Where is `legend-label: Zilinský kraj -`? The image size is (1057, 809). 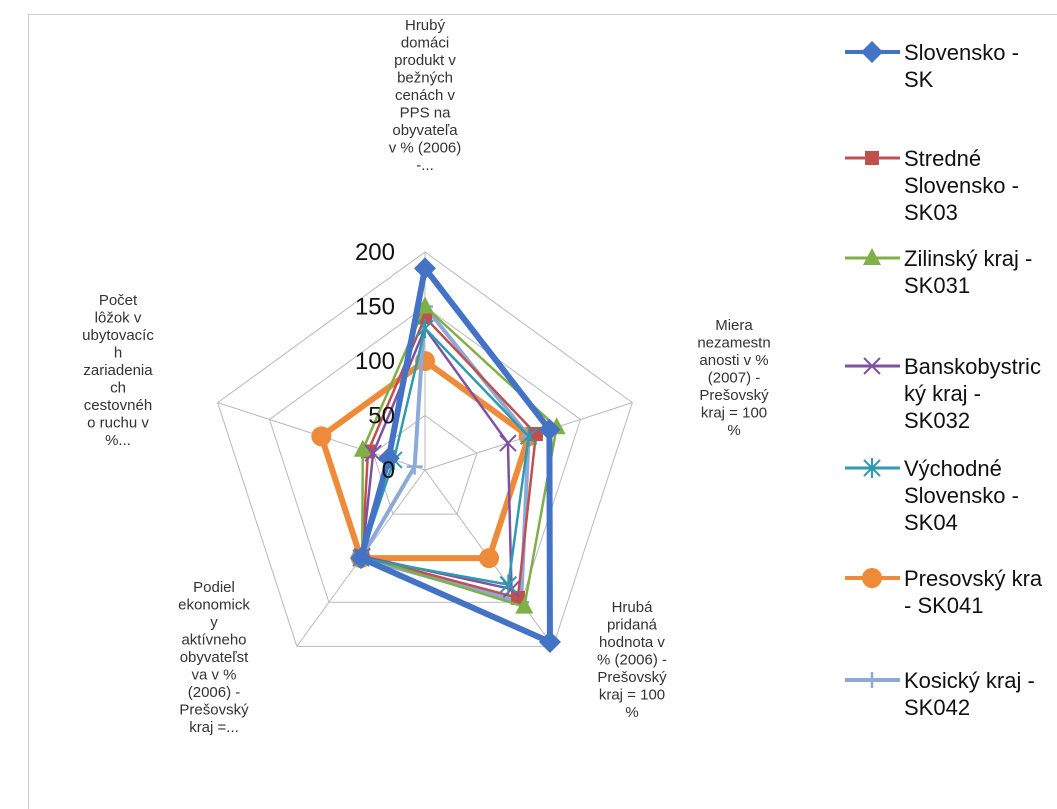
legend-label: Zilinský kraj - is located at coordinates (968, 258).